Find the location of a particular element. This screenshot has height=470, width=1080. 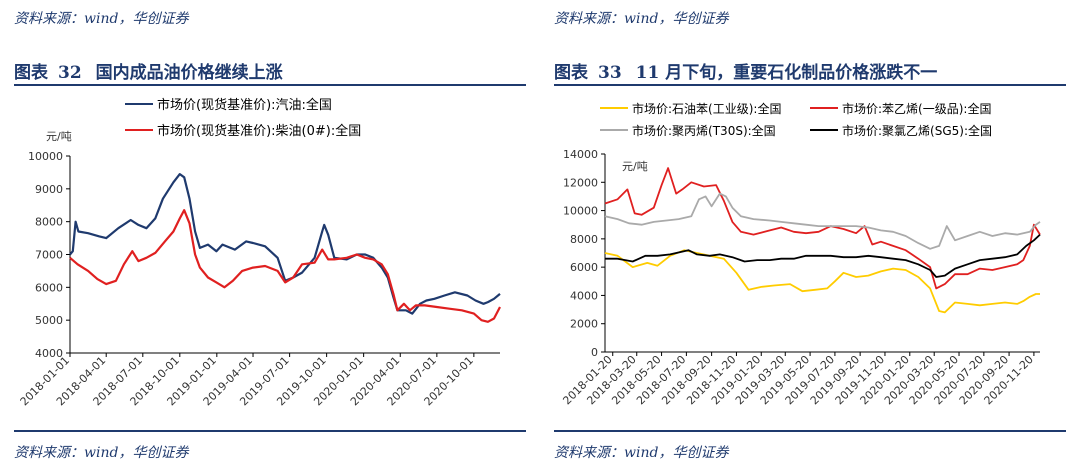

right-title-rule is located at coordinates (810, 85).